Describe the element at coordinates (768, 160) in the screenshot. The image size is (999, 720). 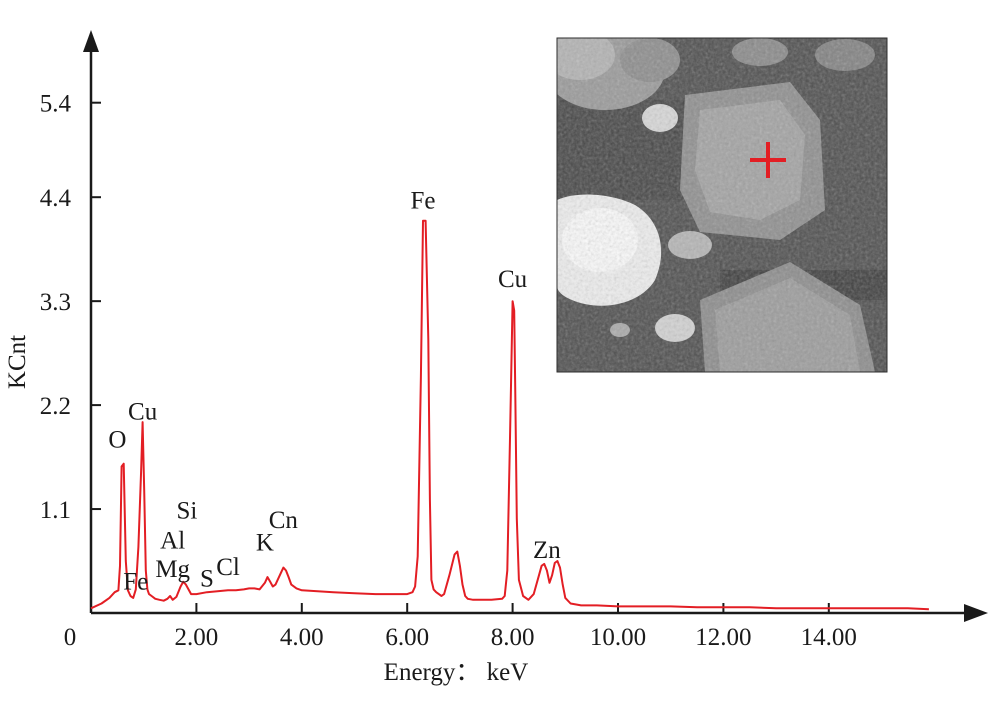
I see `analysis-point-marker` at that location.